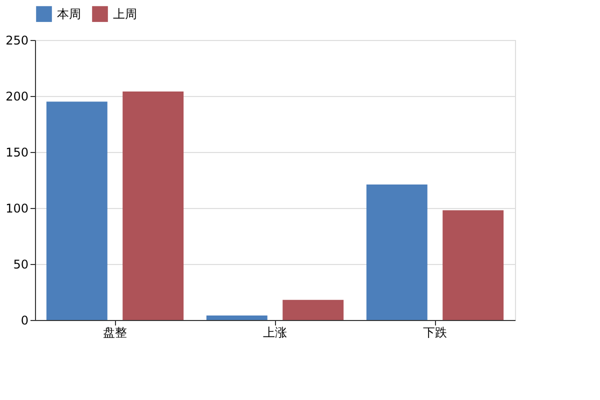 This screenshot has width=600, height=400. Describe the element at coordinates (125, 14) in the screenshot. I see `legend-label: 上周` at that location.